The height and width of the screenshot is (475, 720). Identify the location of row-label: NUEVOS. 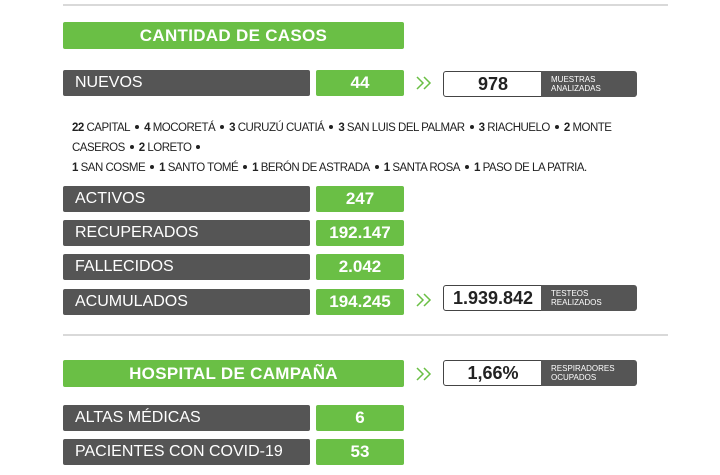
(186, 83).